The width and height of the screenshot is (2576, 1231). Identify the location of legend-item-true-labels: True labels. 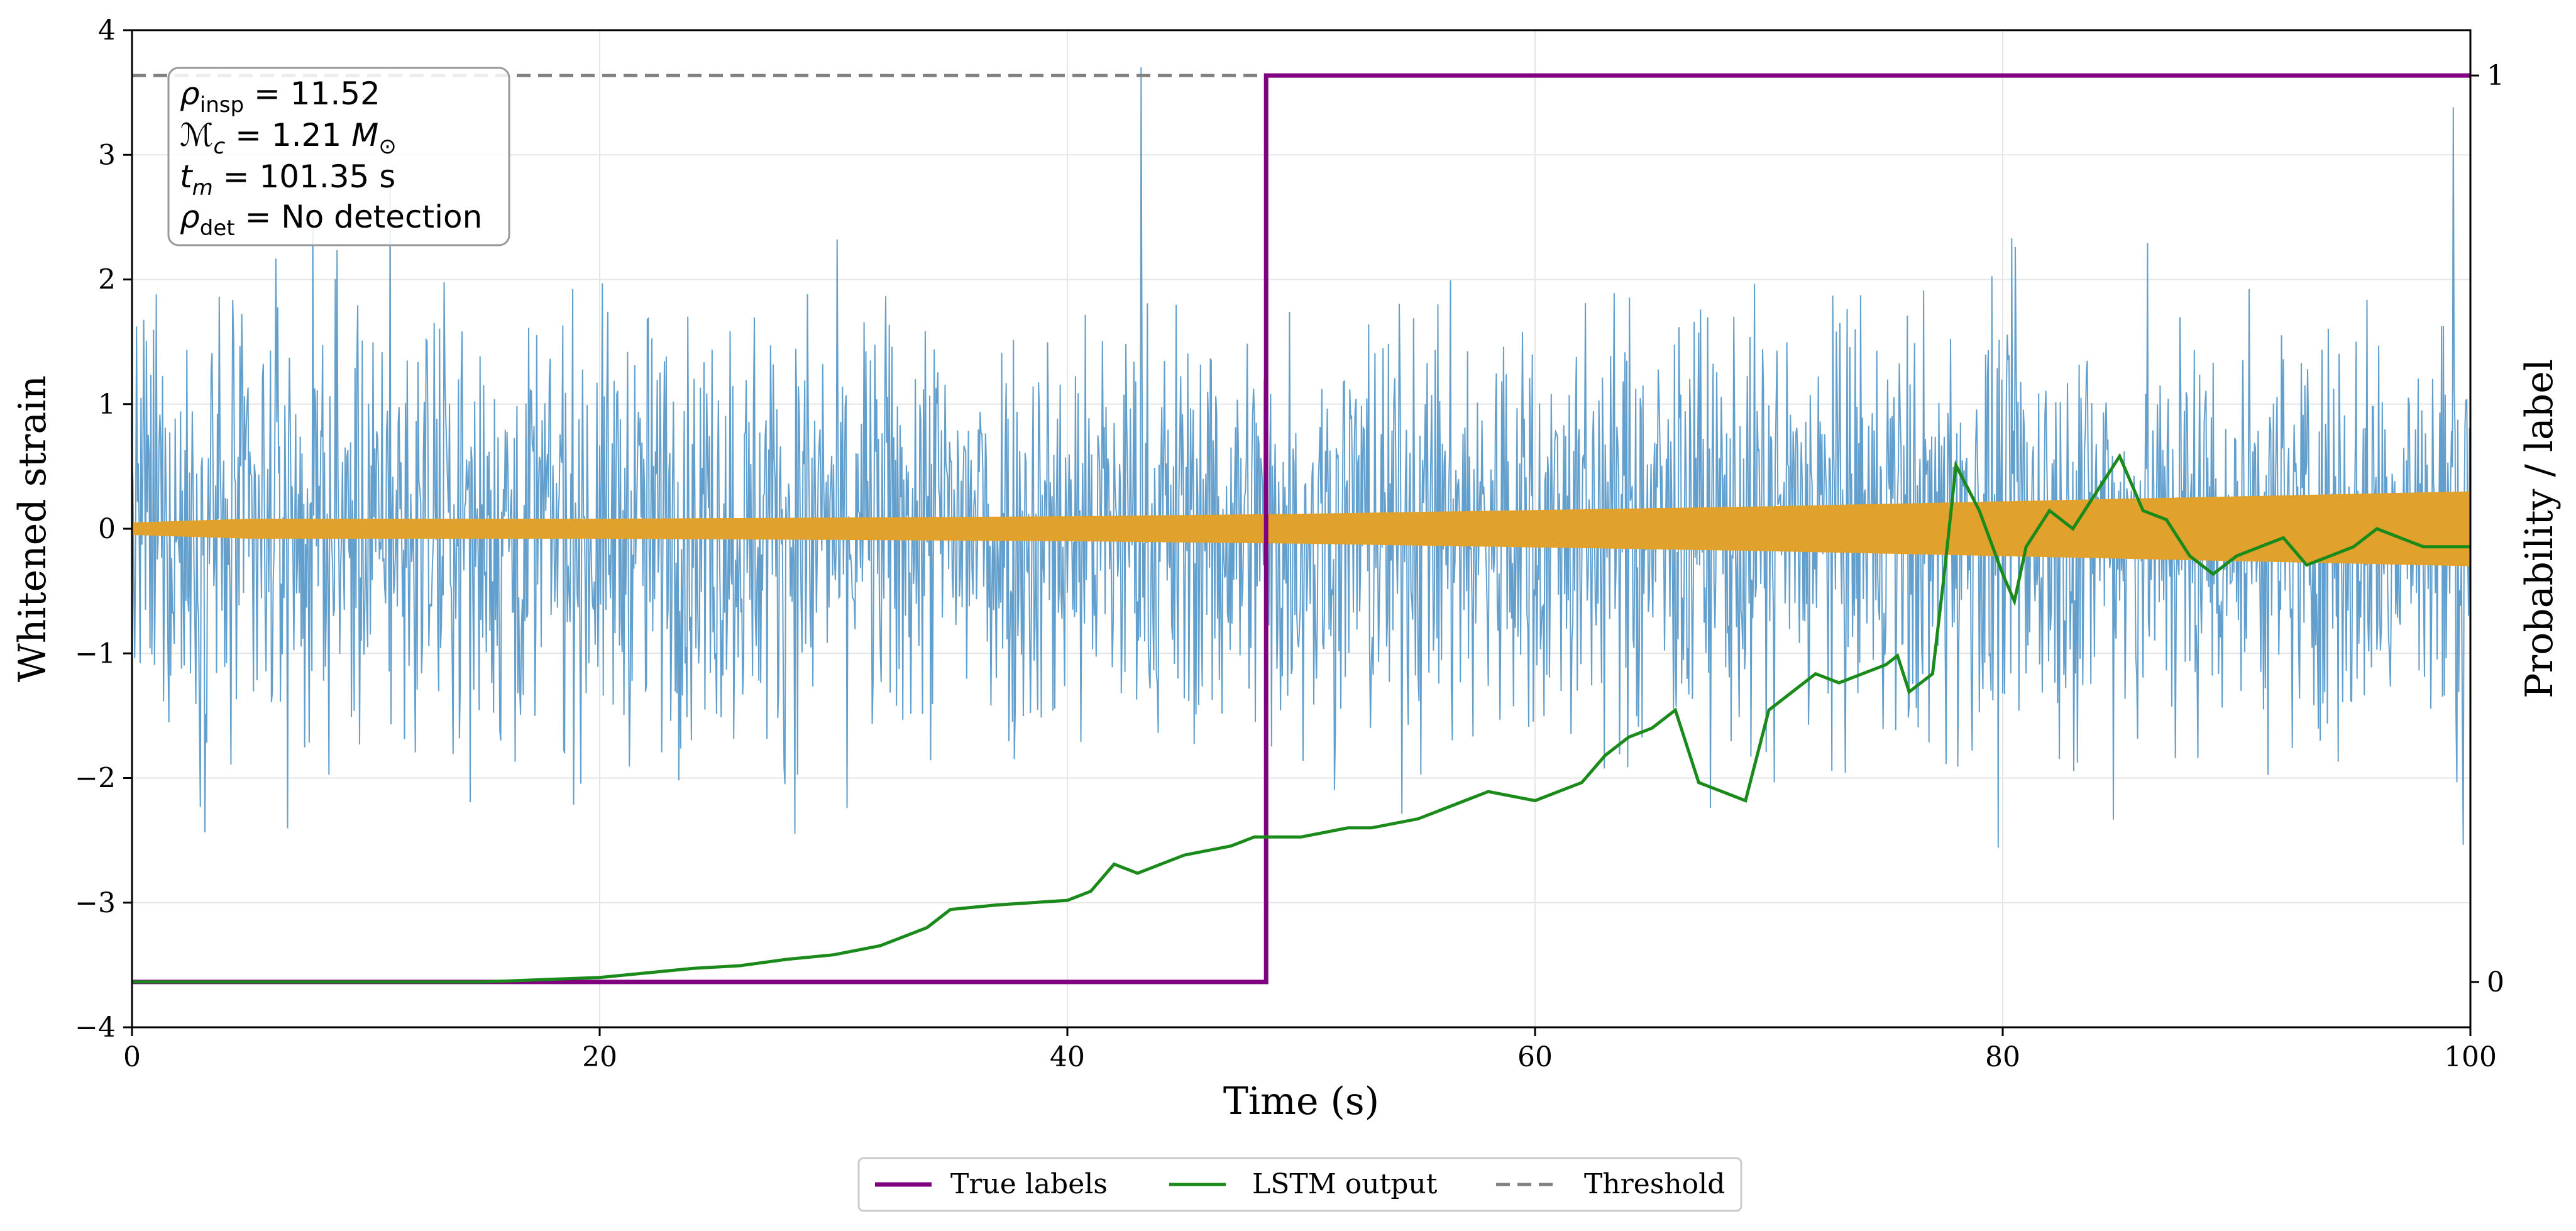
(991, 1184).